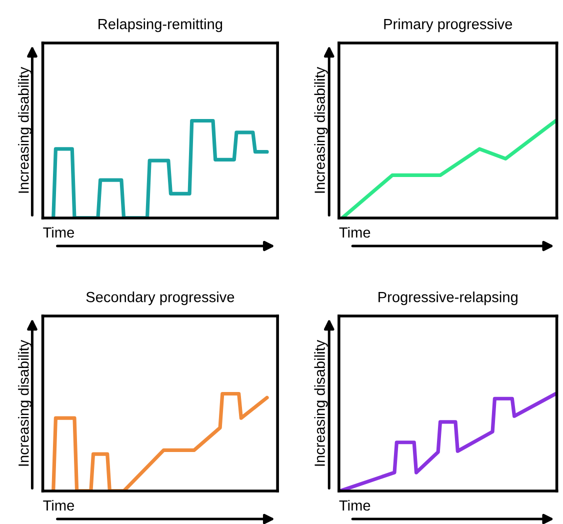 The image size is (563, 524). Describe the element at coordinates (160, 299) in the screenshot. I see `chart-title: Secondary progressive` at that location.